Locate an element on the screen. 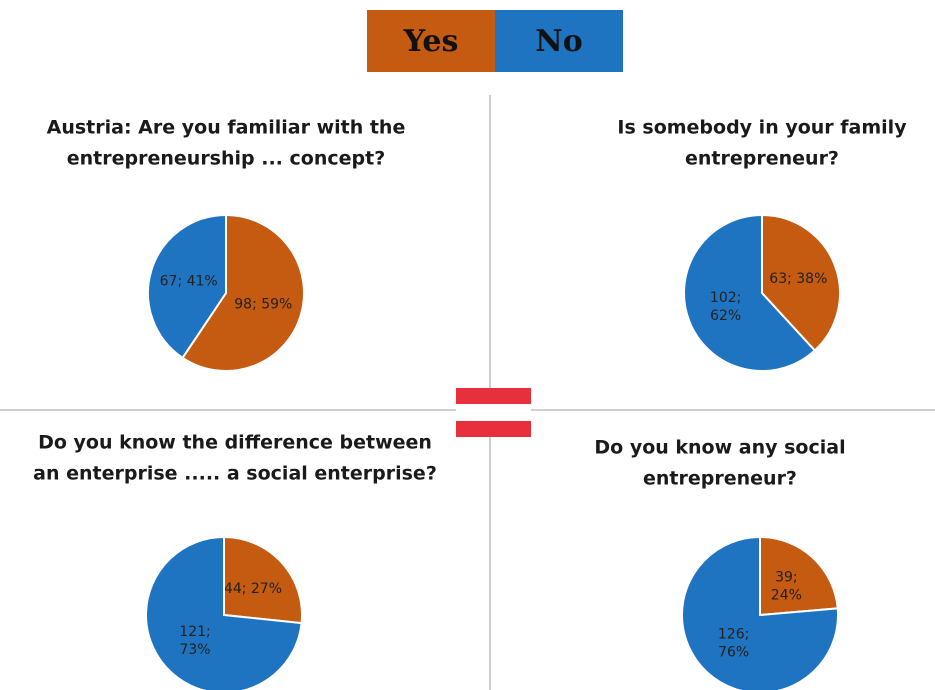 This screenshot has width=935, height=690. legend: Yes No is located at coordinates (495, 41).